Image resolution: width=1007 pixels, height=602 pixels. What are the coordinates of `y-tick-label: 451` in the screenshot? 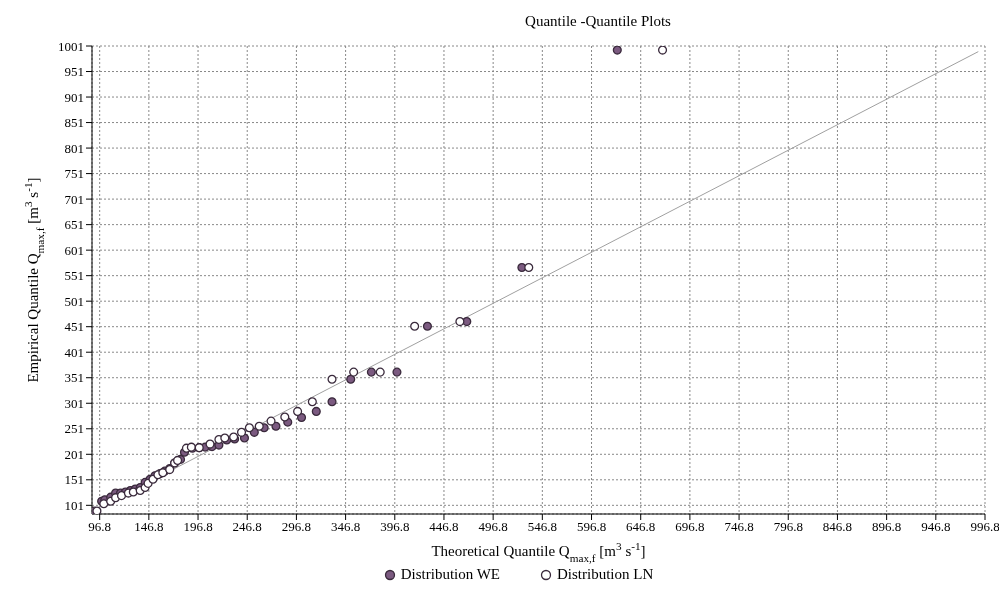 It's located at (74, 327).